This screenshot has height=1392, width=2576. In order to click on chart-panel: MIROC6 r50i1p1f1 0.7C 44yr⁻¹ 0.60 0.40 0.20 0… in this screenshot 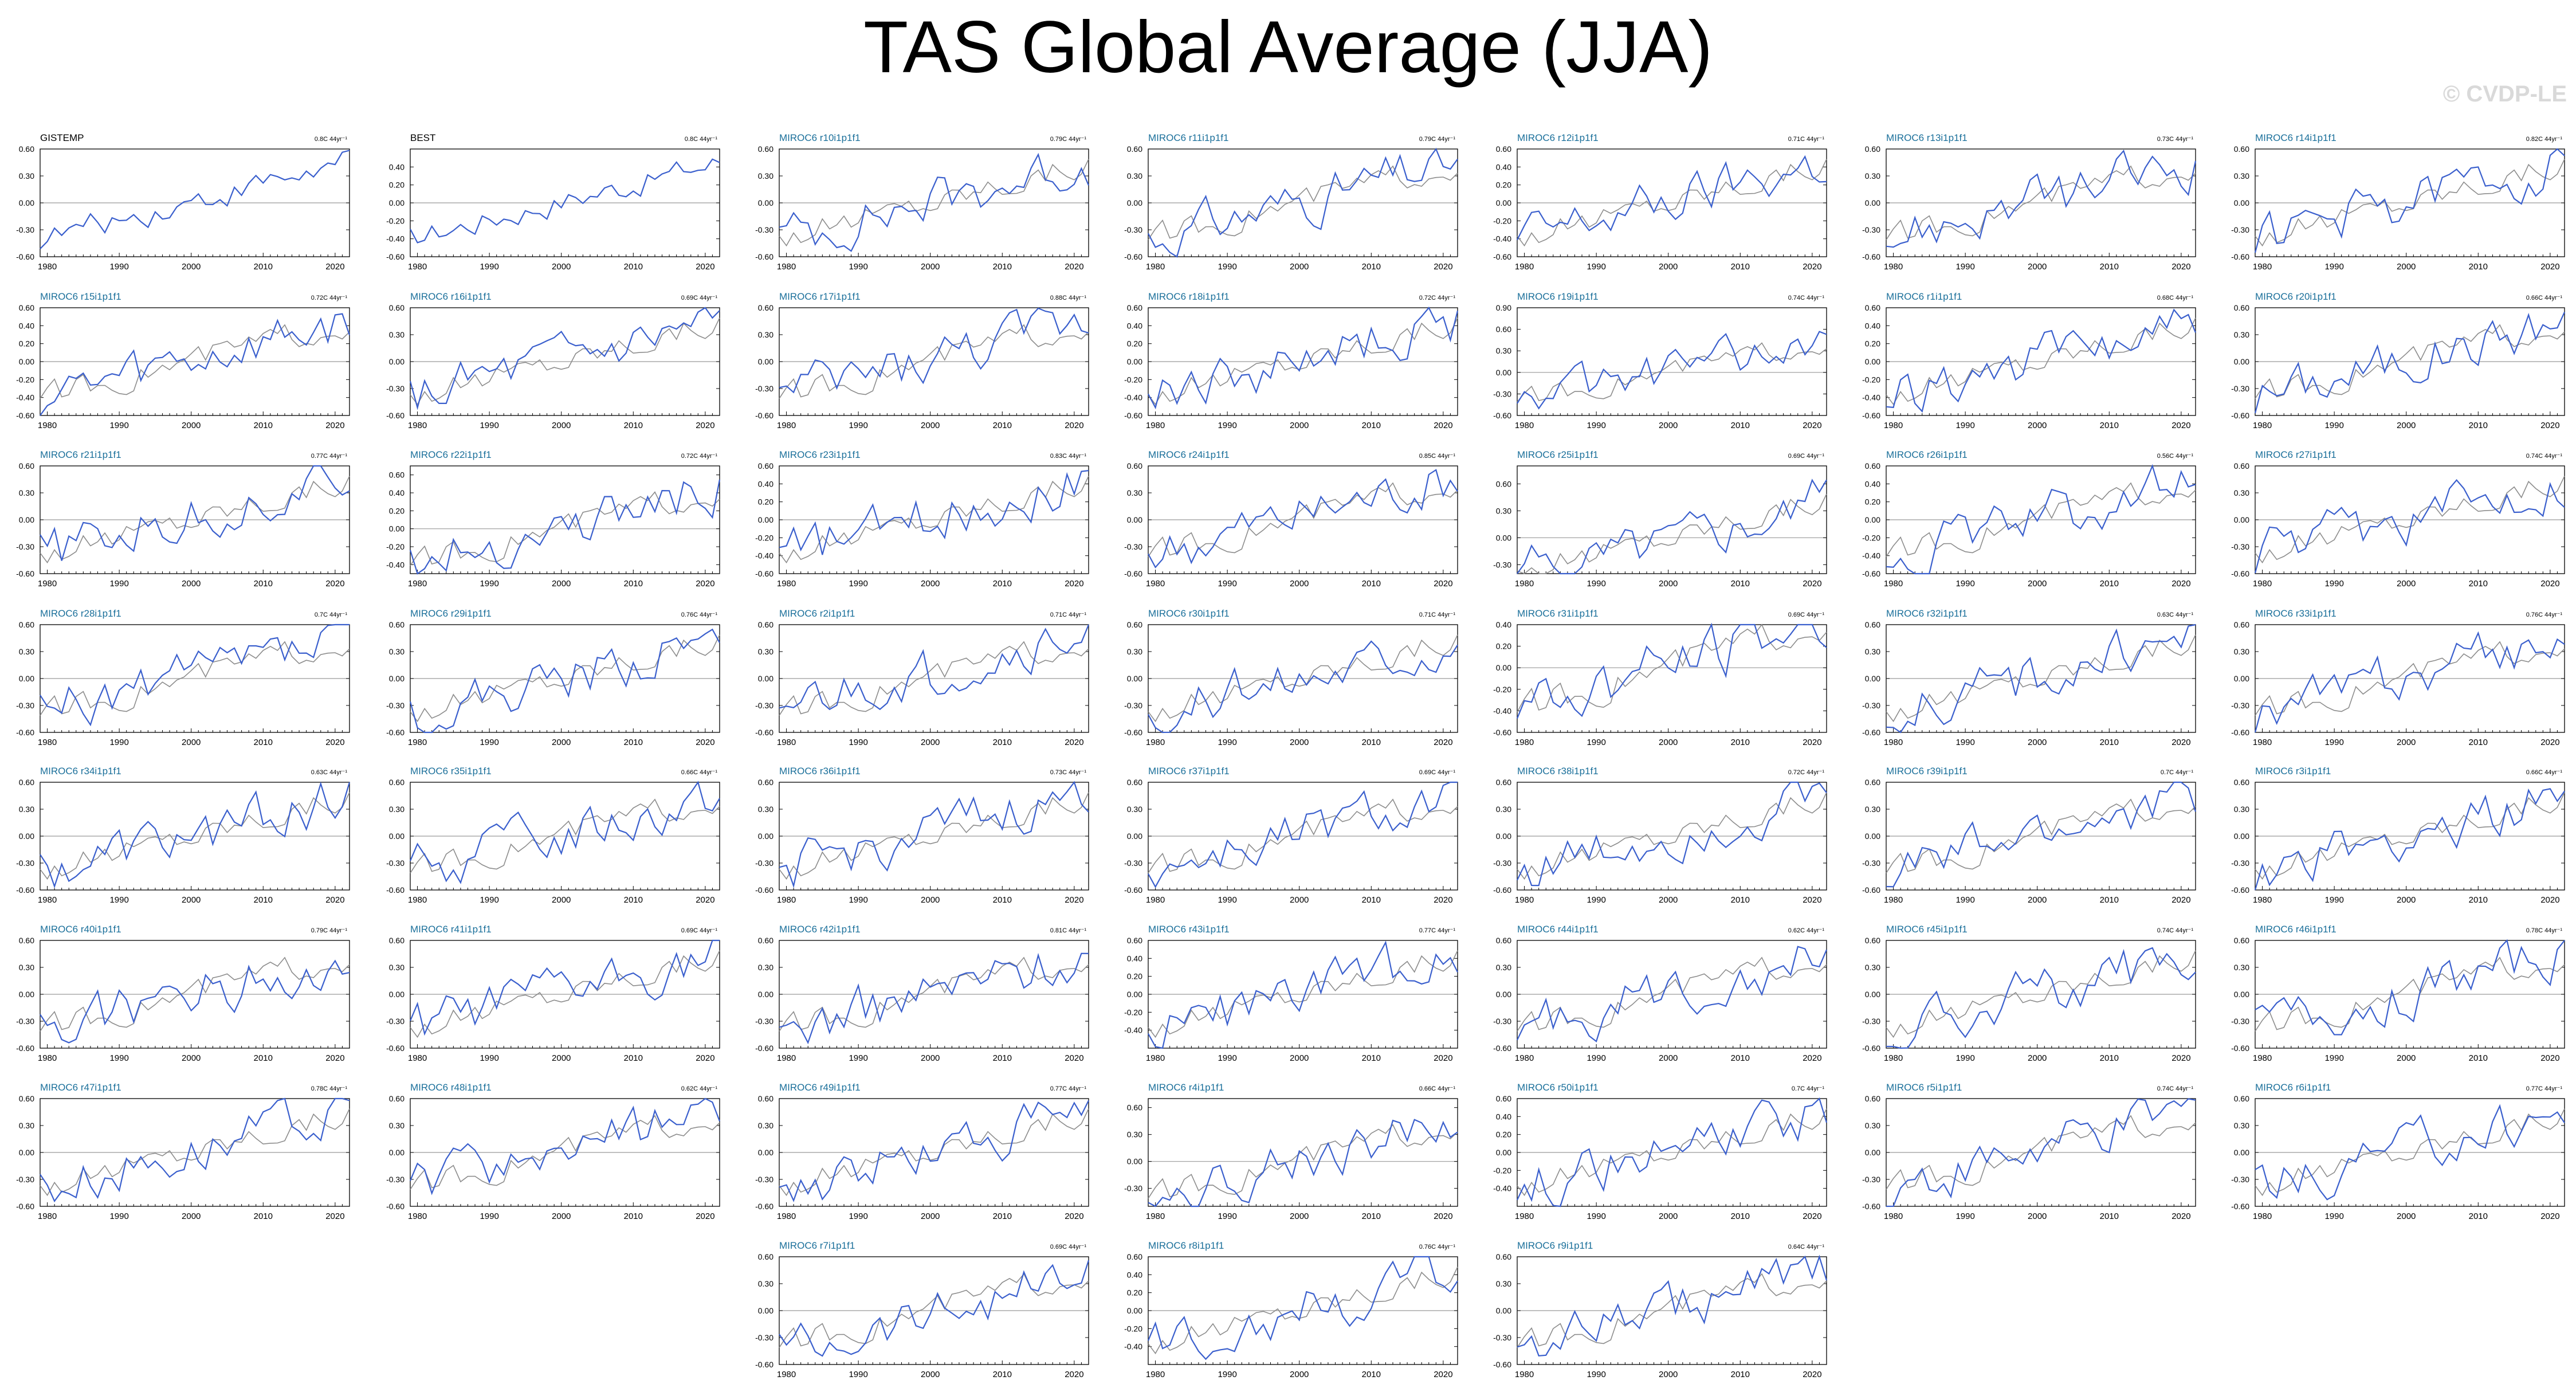, I will do `click(1661, 1151)`.